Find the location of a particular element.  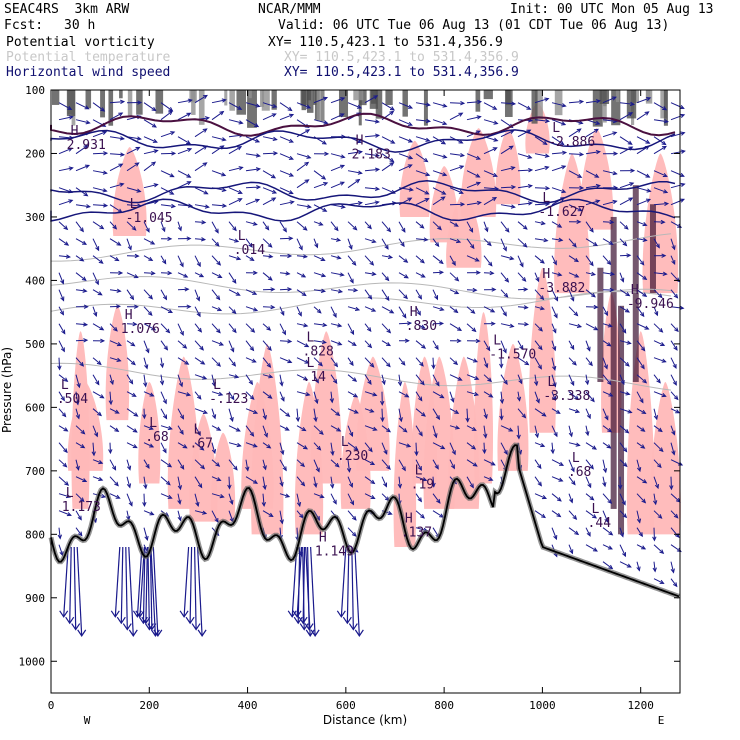

speed-contour is located at coordinates (363, 124).